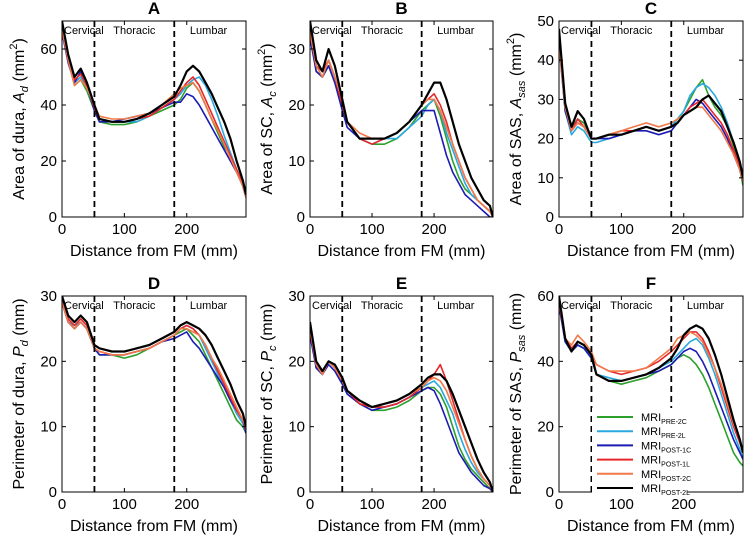  I want to click on y-label-subscript: c, so click(273, 348).